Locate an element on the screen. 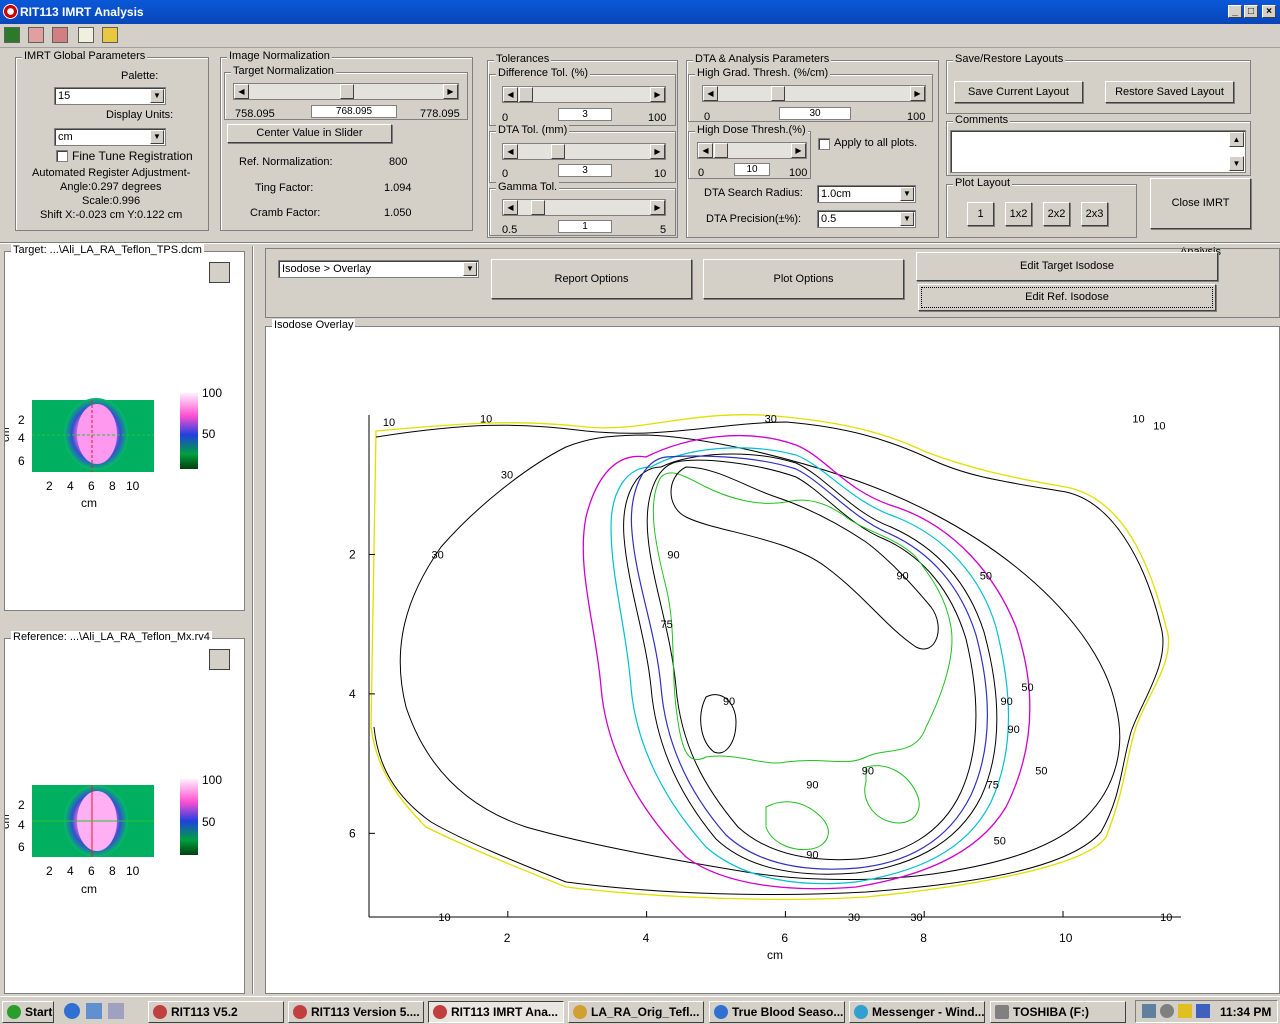 The width and height of the screenshot is (1280, 1024). edit-ref-isodose-button: Edit Ref. Isodose is located at coordinates (1067, 297).